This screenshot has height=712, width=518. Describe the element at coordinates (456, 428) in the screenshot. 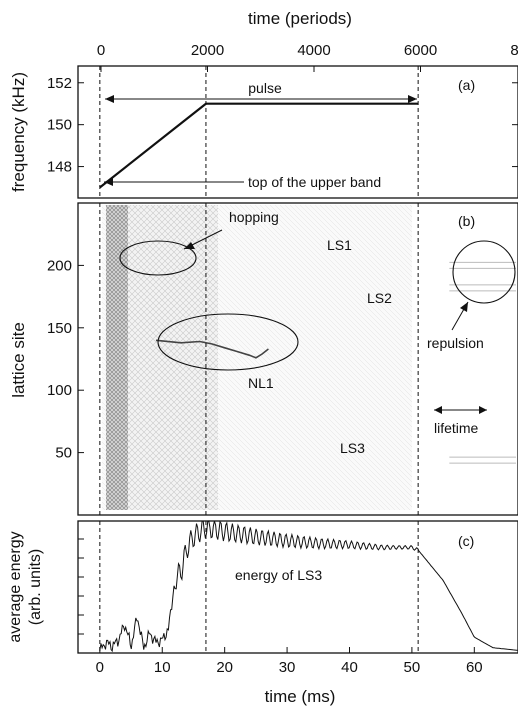

I see `lifetime-label: lifetime` at that location.